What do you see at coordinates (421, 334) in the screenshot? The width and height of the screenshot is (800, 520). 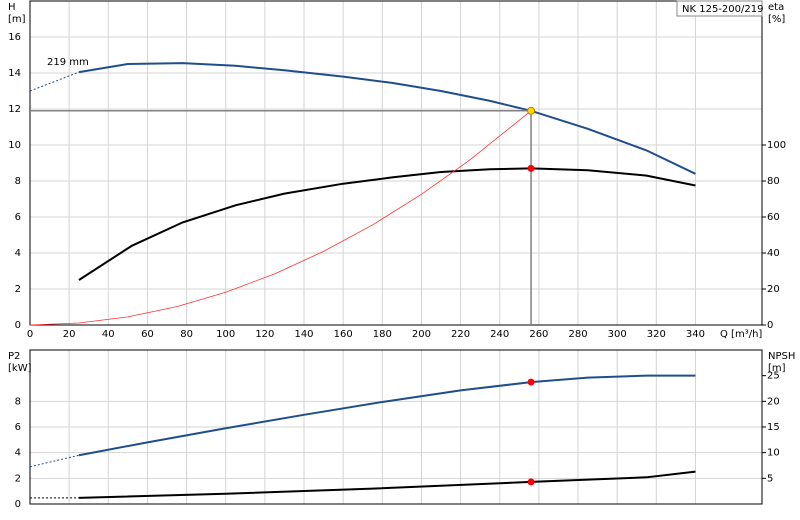 I see `x-tick-label: 200` at bounding box center [421, 334].